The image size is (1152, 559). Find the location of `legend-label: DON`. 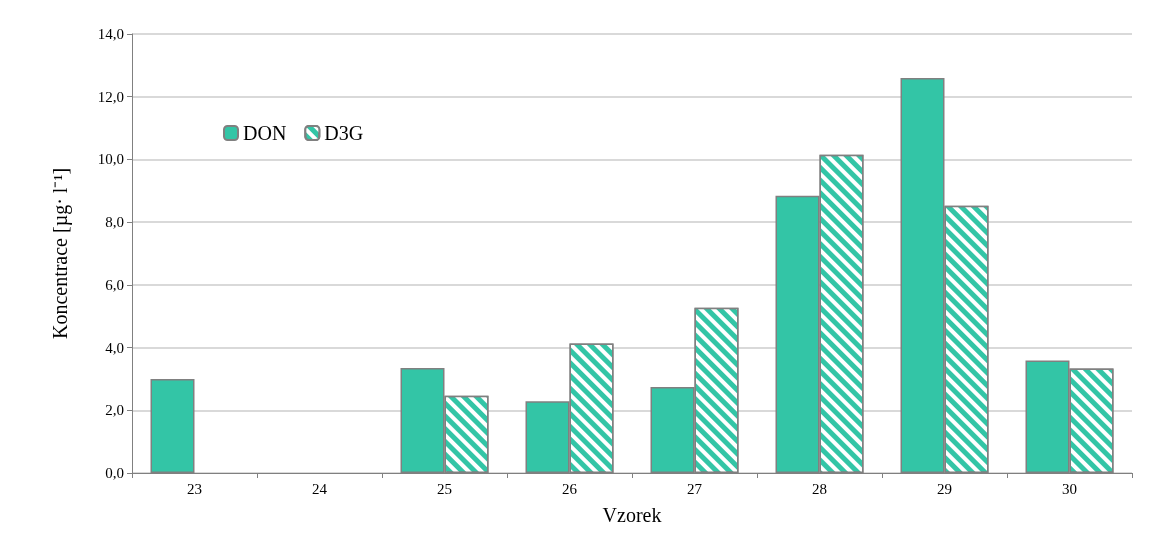

legend-label: DON is located at coordinates (265, 133).